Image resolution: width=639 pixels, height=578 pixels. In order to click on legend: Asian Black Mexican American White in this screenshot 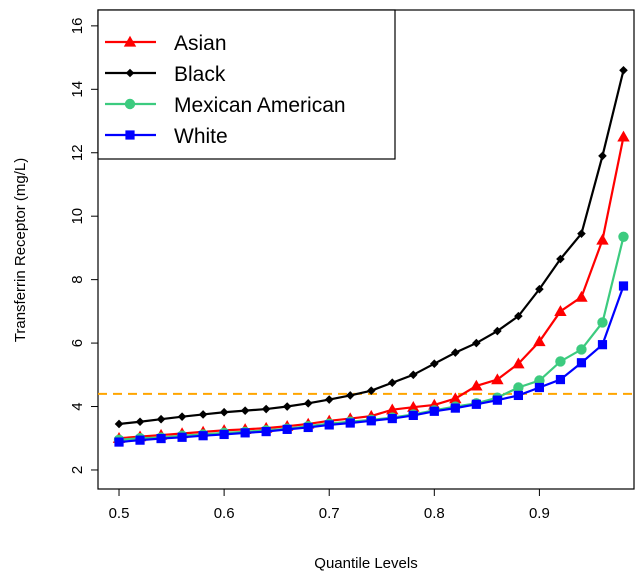, I will do `click(246, 84)`.